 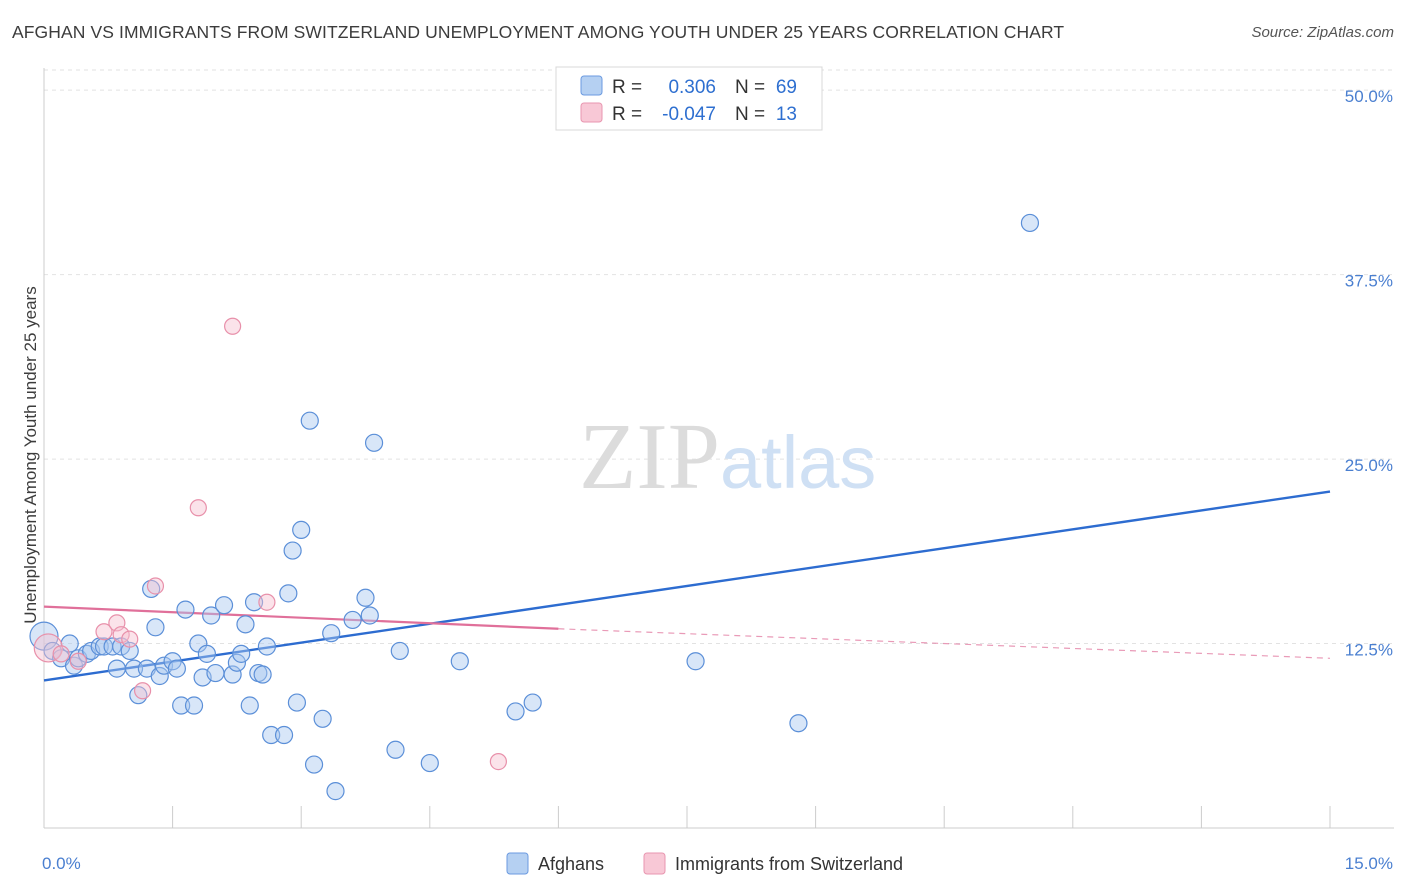 What do you see at coordinates (750, 87) in the screenshot?
I see `legend-n-label-1: N =` at bounding box center [750, 87].